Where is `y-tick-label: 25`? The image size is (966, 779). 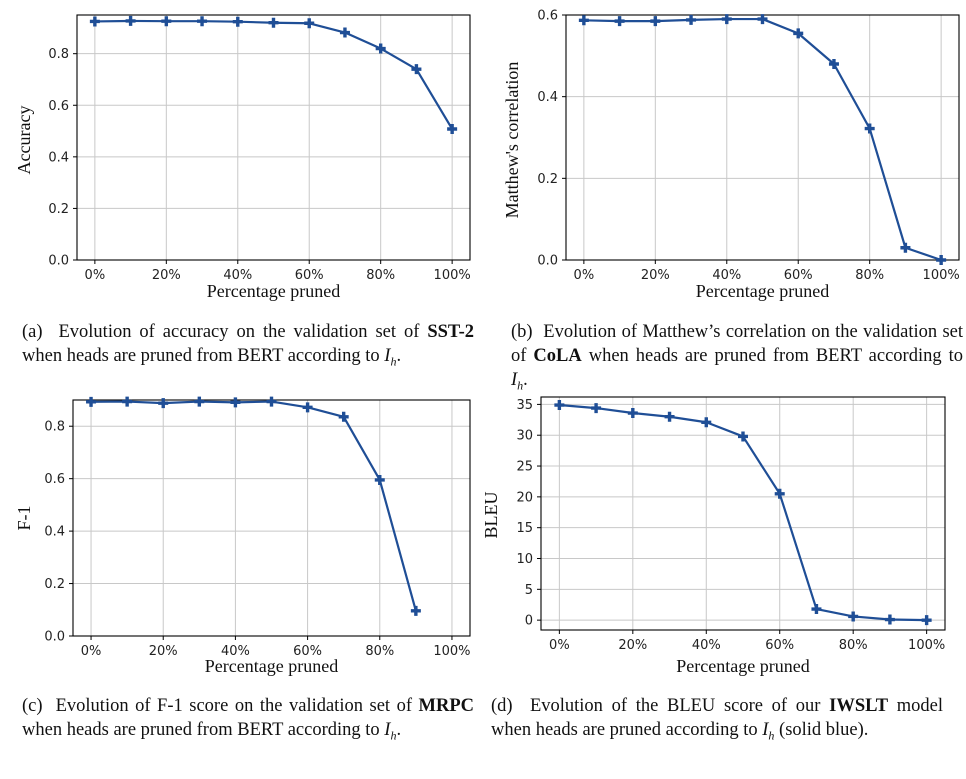 y-tick-label: 25 is located at coordinates (524, 467).